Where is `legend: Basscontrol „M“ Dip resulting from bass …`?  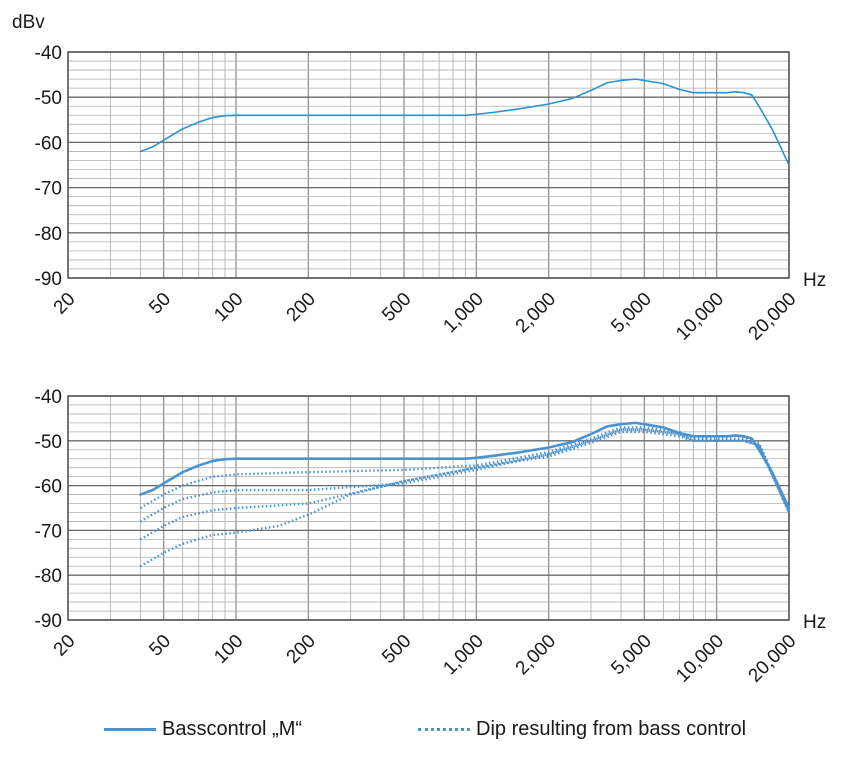 legend: Basscontrol „M“ Dip resulting from bass … is located at coordinates (420, 735).